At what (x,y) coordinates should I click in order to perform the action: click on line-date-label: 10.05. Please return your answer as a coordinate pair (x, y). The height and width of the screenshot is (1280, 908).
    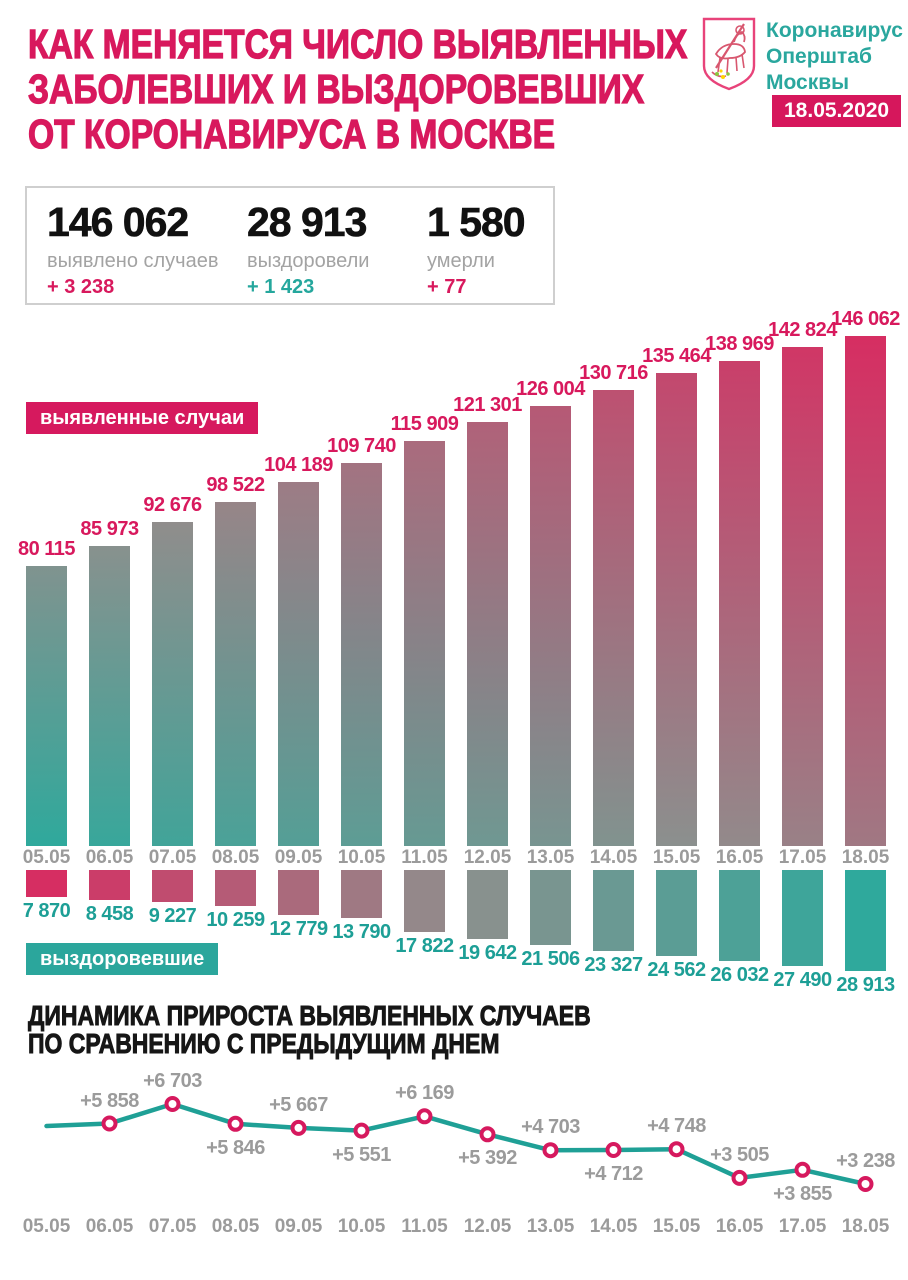
    Looking at the image, I should click on (361, 1226).